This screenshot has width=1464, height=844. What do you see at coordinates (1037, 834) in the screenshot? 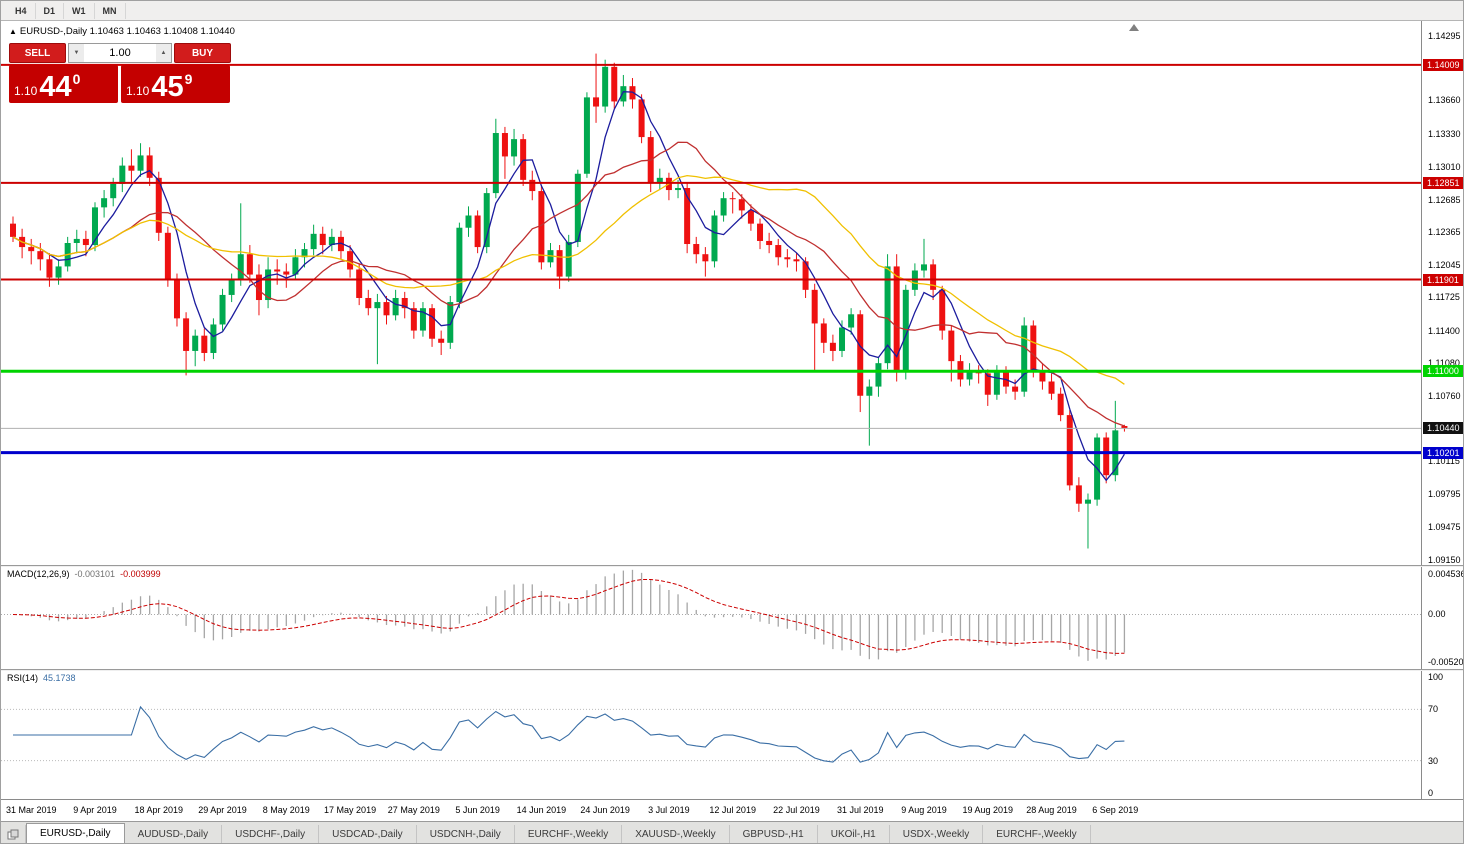
I see `chart-tab-11: EURCHF-,Weekly` at bounding box center [1037, 834].